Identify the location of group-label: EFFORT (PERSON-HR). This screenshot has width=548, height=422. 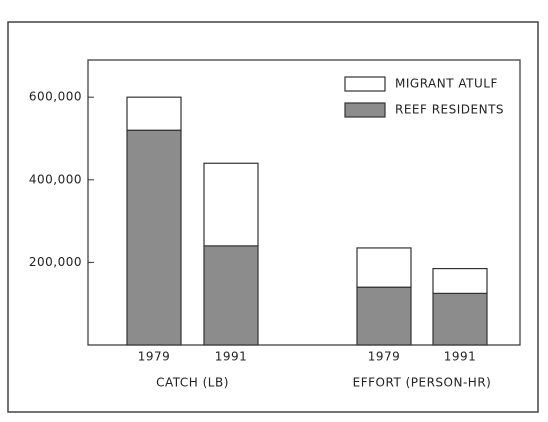
(422, 383).